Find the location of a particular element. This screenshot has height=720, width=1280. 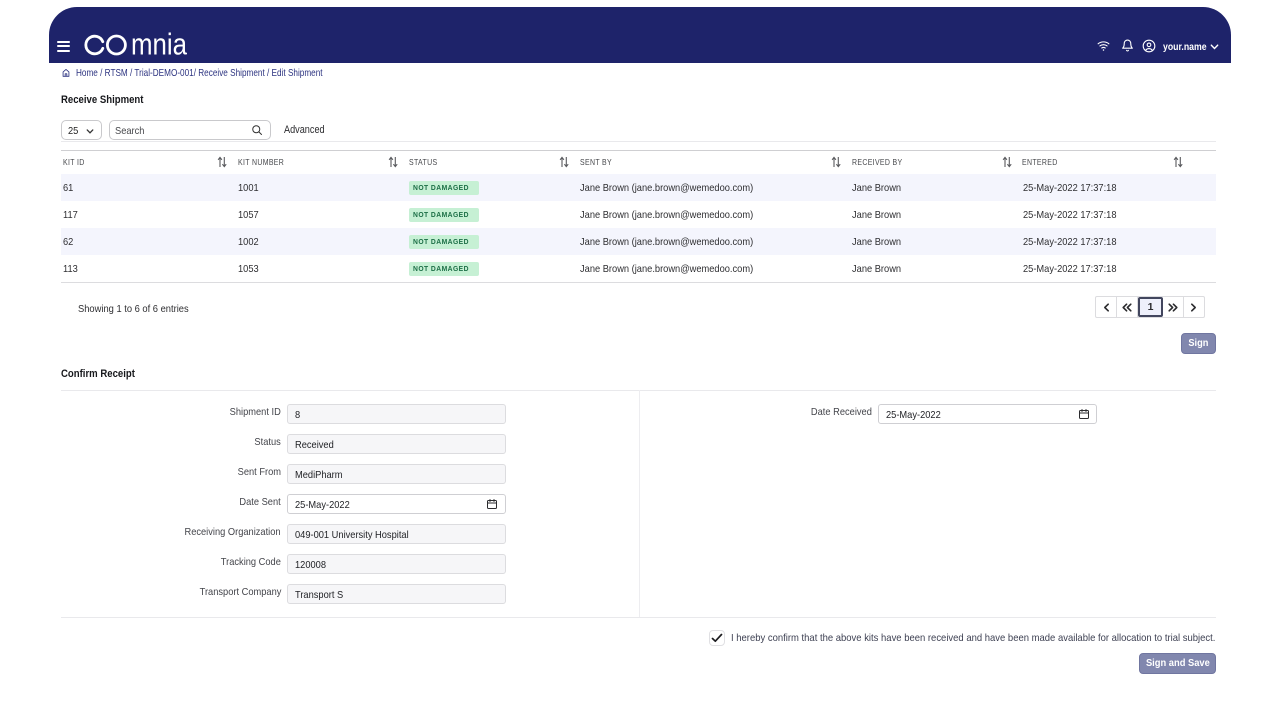

svg-text: mnia is located at coordinates (159, 44).